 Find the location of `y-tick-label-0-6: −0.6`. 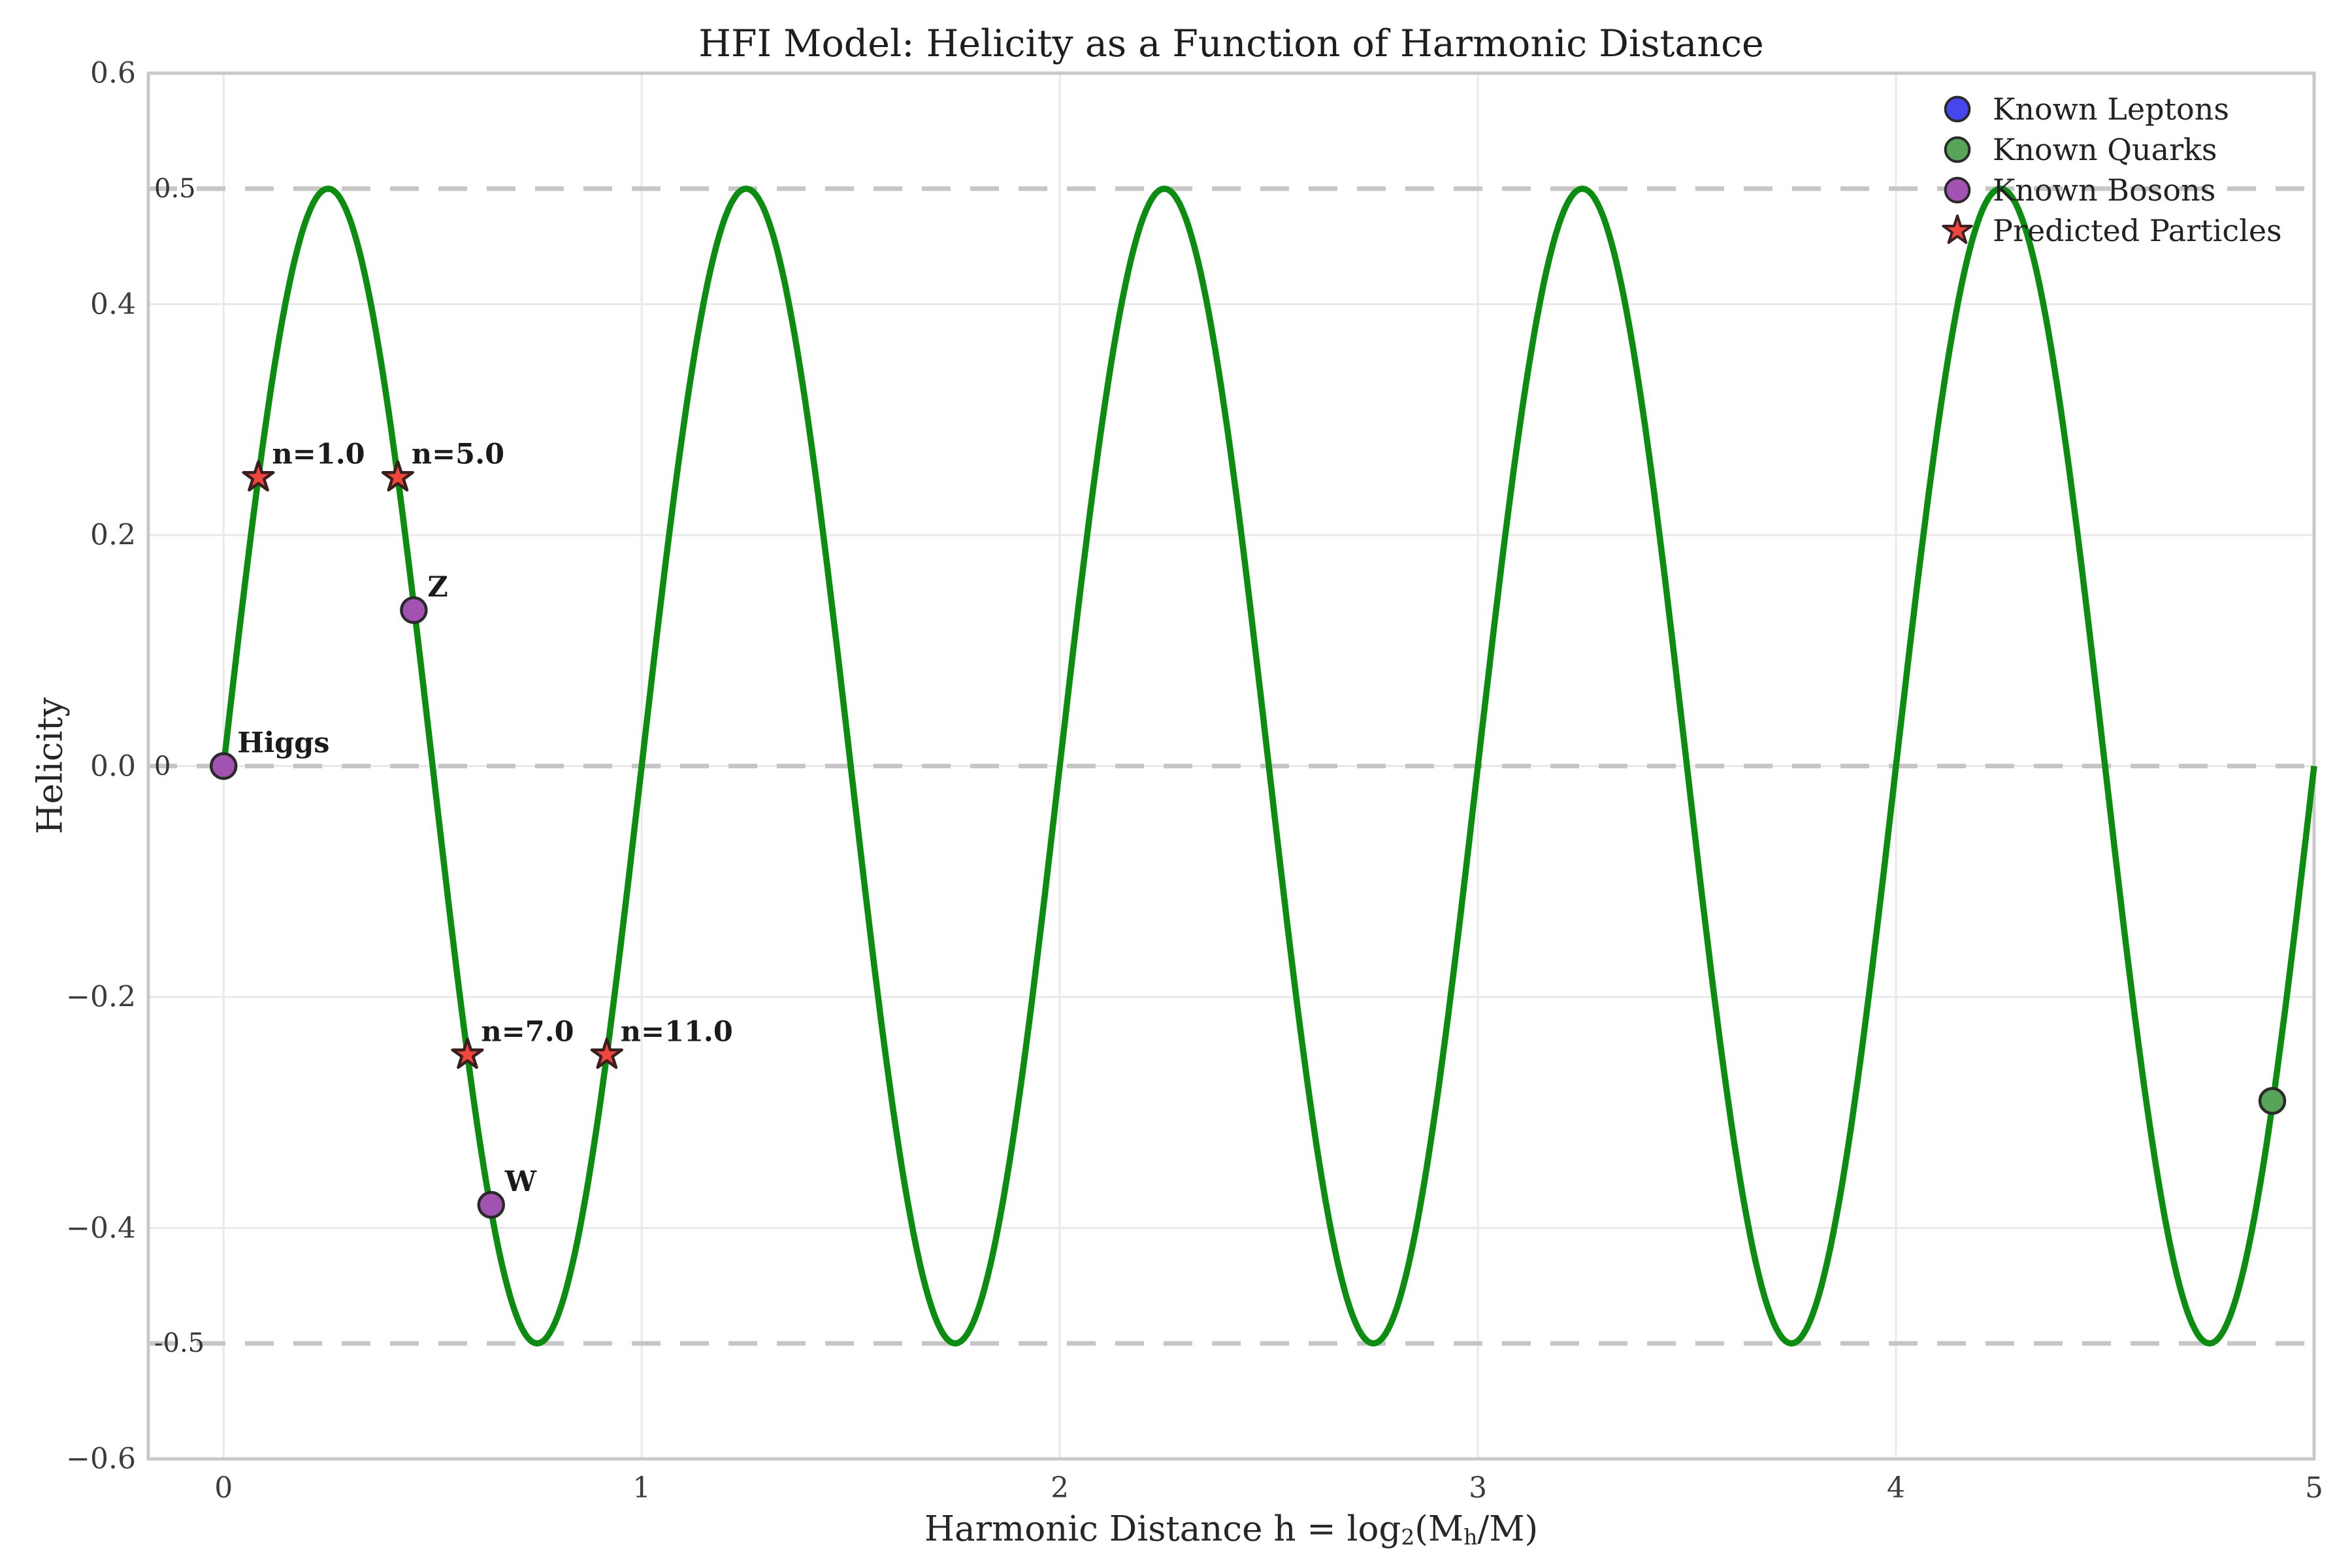

y-tick-label-0-6: −0.6 is located at coordinates (101, 1459).